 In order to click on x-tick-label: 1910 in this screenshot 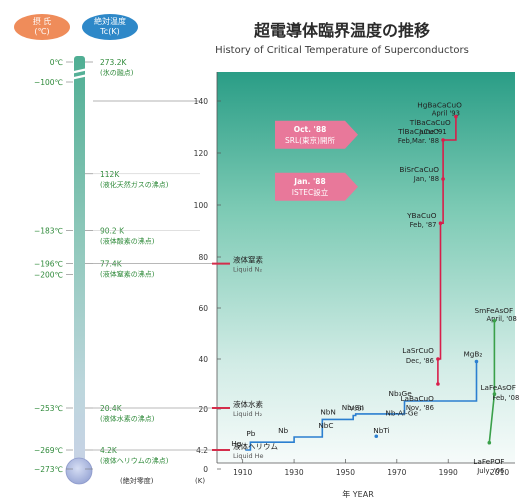, I will do `click(242, 472)`.